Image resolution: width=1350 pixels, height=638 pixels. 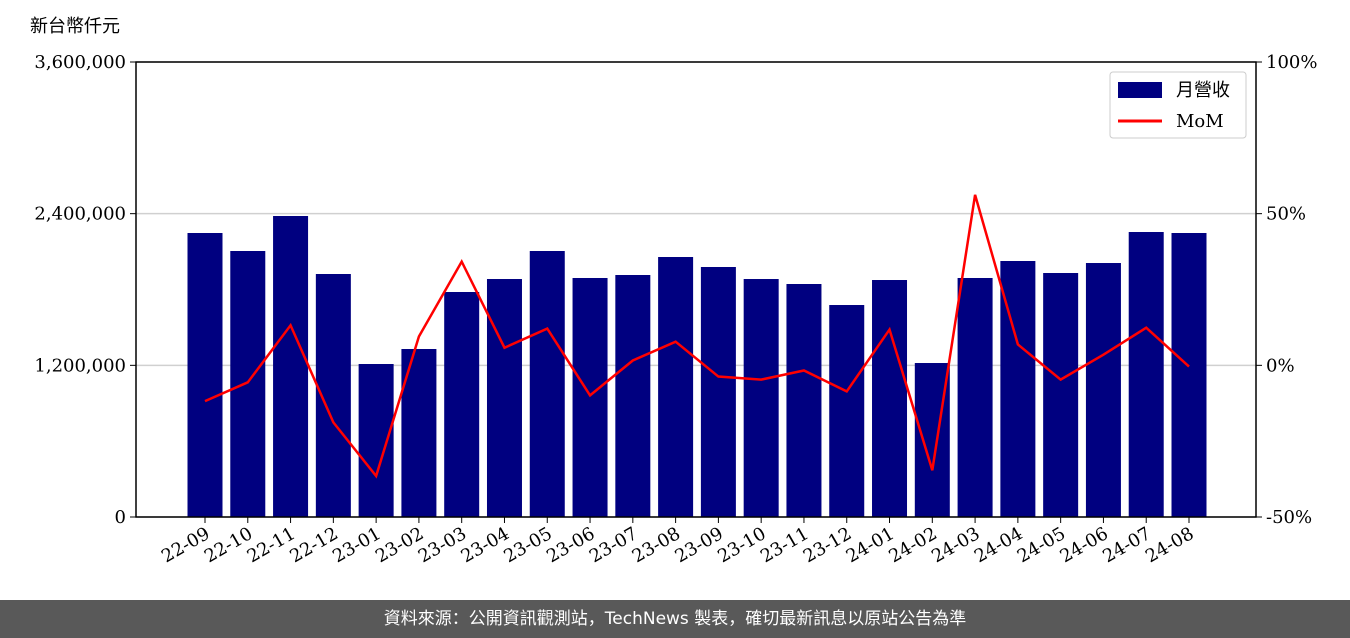 I want to click on legend-label: MoM, so click(x=1200, y=121).